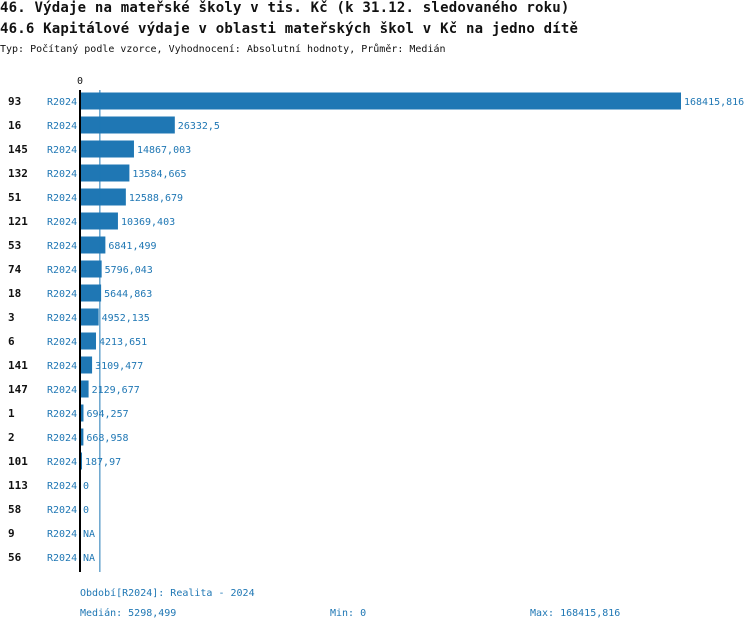 The image size is (750, 632). Describe the element at coordinates (14, 509) in the screenshot. I see `category-label: 58` at that location.